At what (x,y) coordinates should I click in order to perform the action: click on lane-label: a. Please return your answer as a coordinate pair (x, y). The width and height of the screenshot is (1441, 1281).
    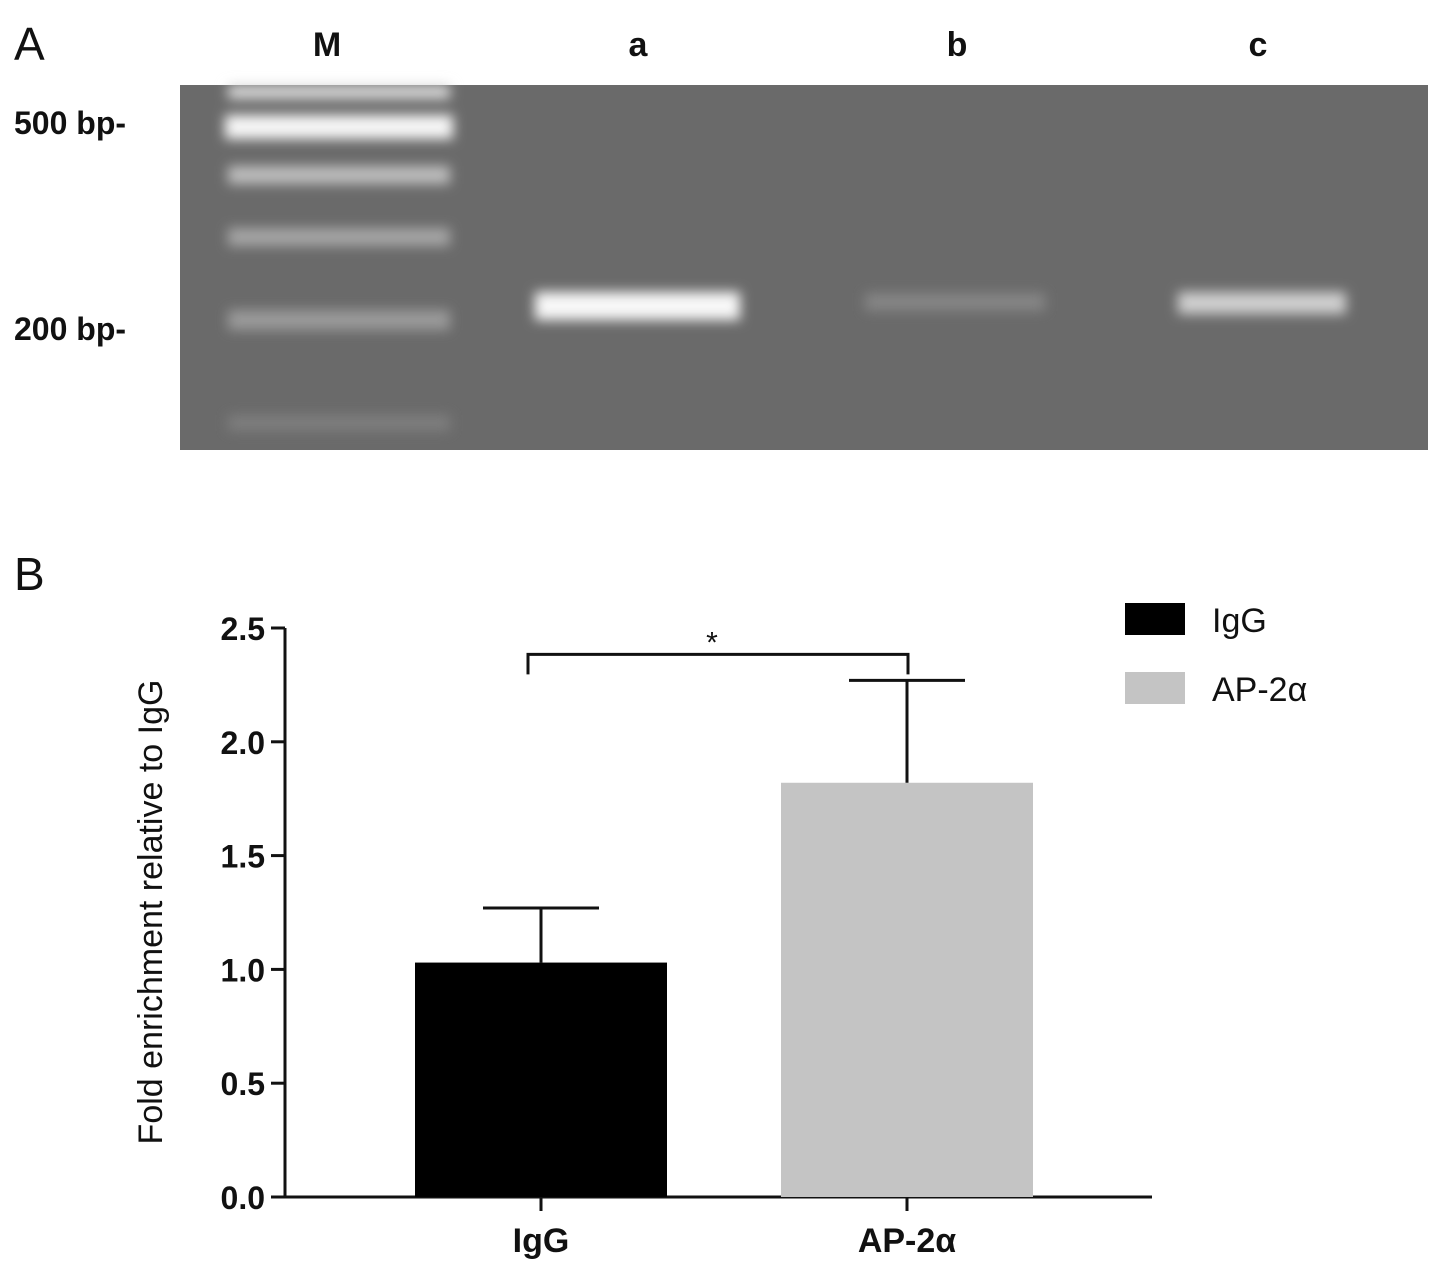
    Looking at the image, I should click on (639, 45).